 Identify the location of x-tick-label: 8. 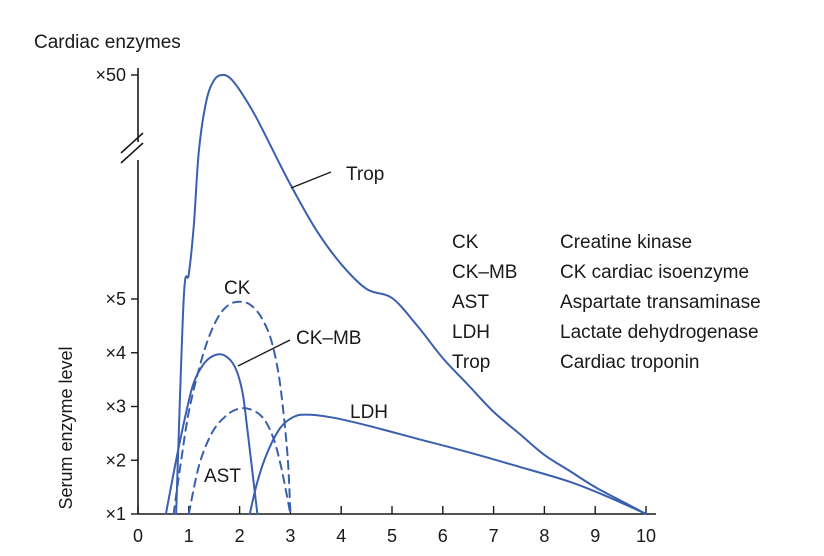
(544, 536).